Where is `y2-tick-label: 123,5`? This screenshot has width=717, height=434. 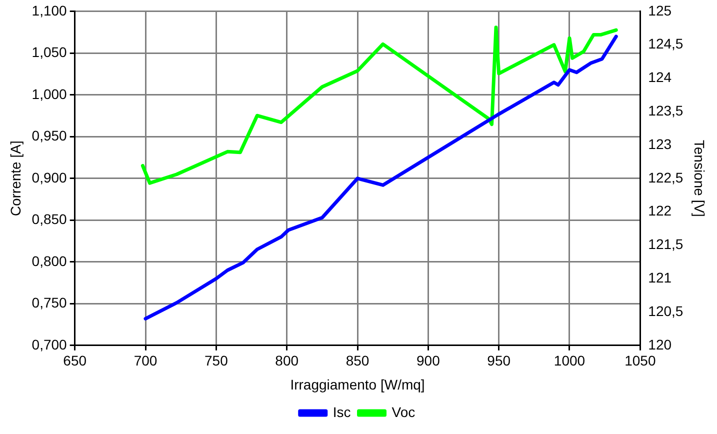
y2-tick-label: 123,5 is located at coordinates (666, 110).